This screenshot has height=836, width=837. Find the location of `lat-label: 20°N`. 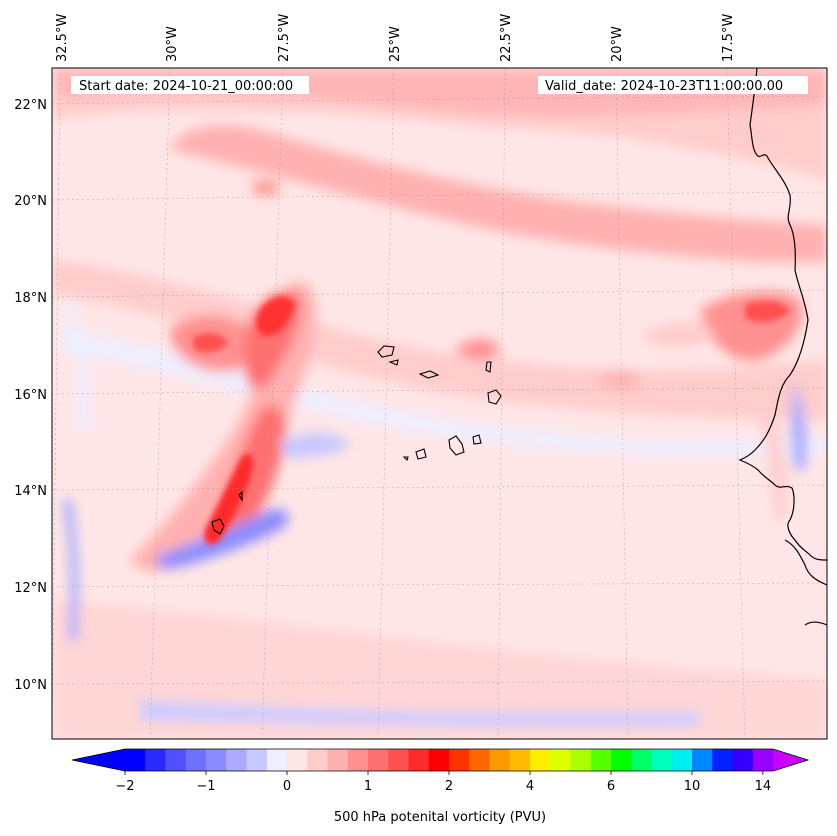

lat-label: 20°N is located at coordinates (30, 201).